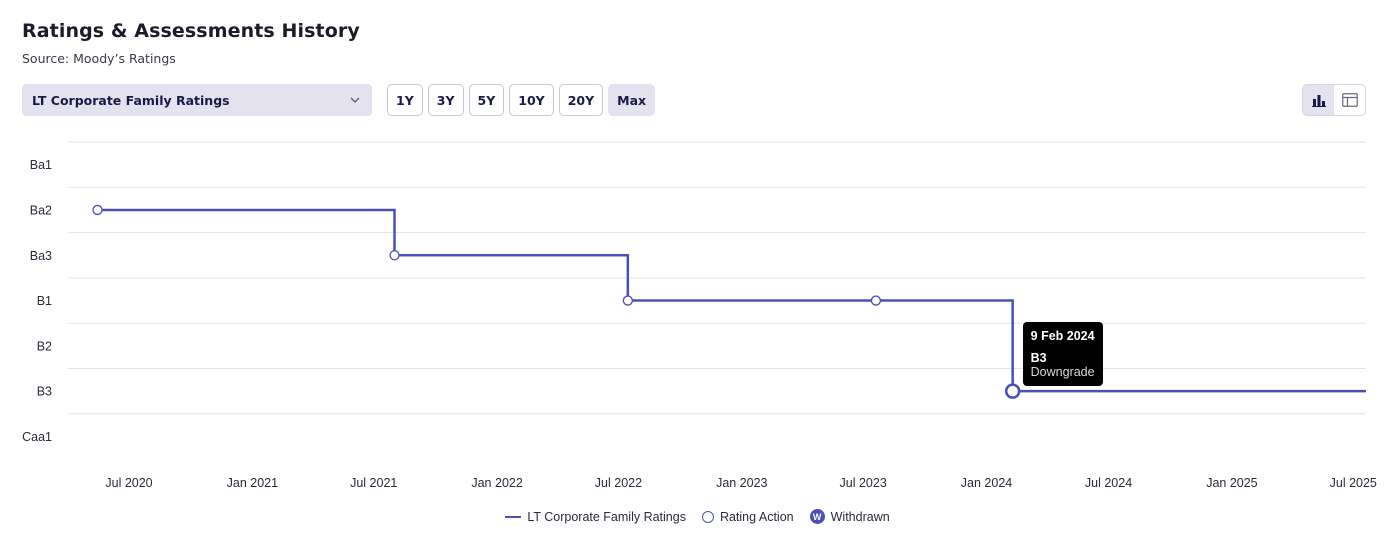 The image size is (1395, 546). I want to click on table-icon, so click(1349, 100).